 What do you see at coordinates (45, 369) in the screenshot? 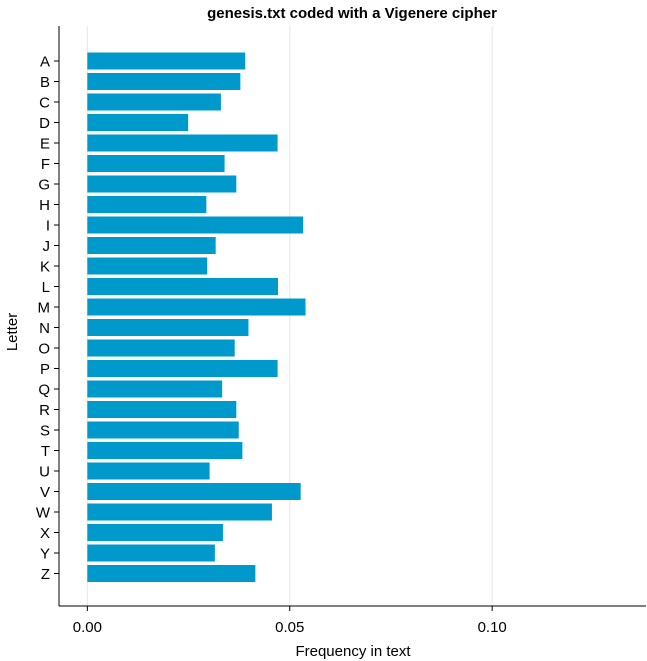
I see `y-tick-label: P` at bounding box center [45, 369].